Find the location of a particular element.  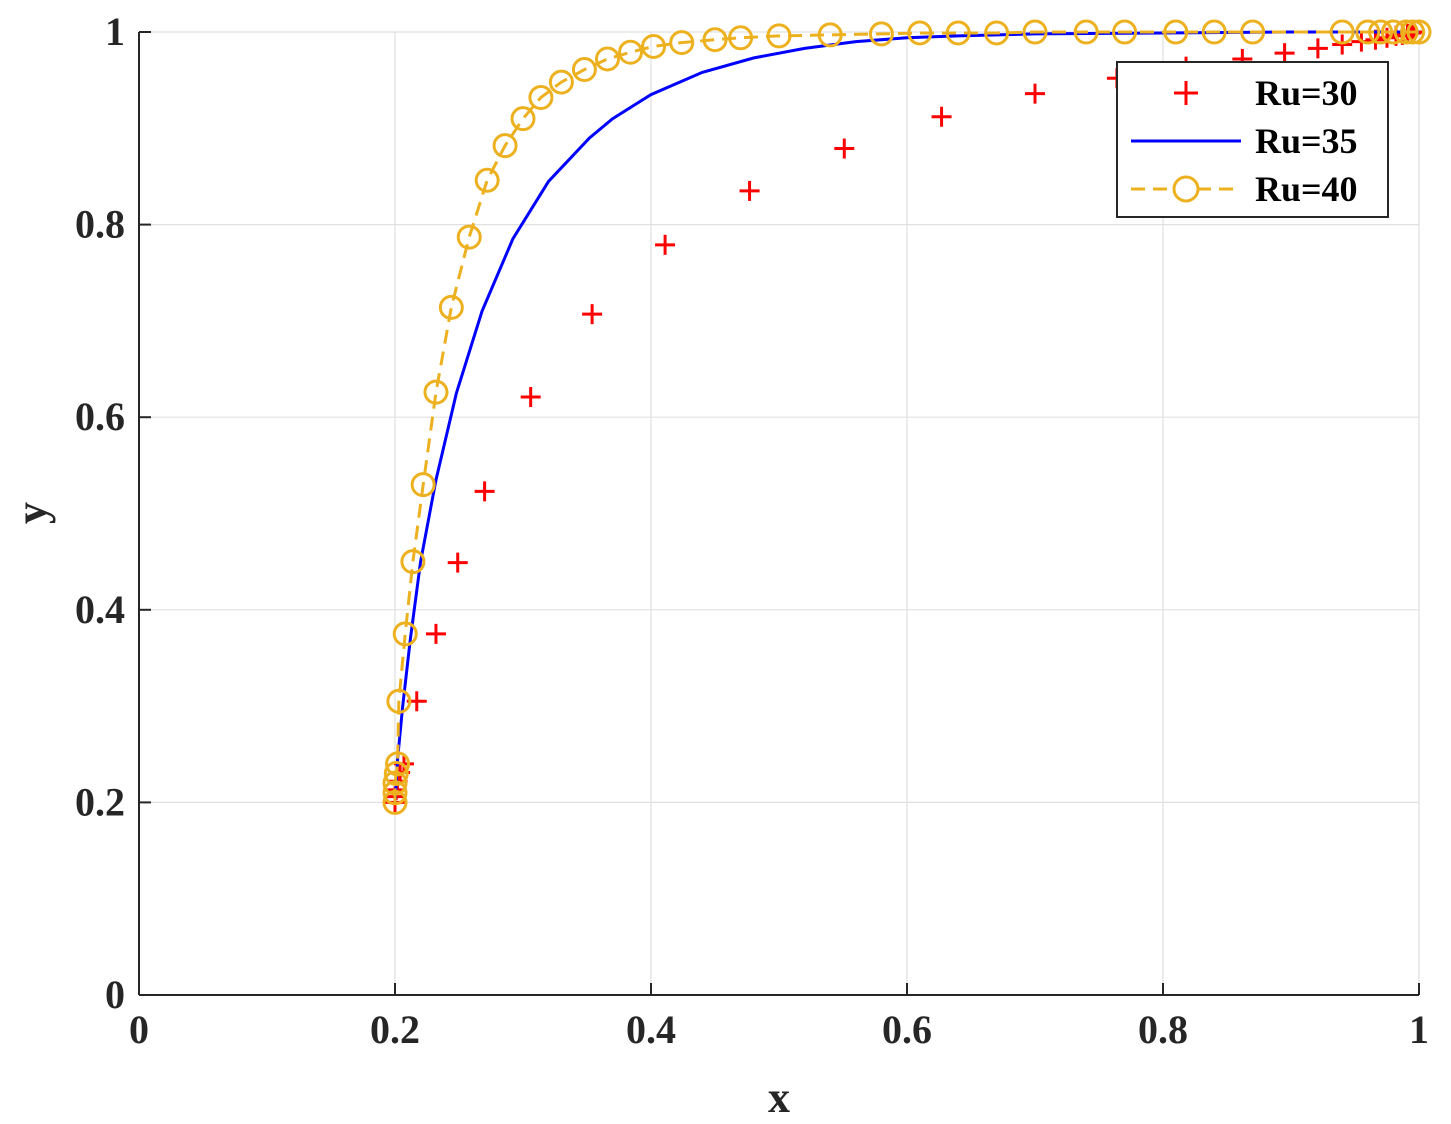

y-tick-label: 0.6 is located at coordinates (100, 416).